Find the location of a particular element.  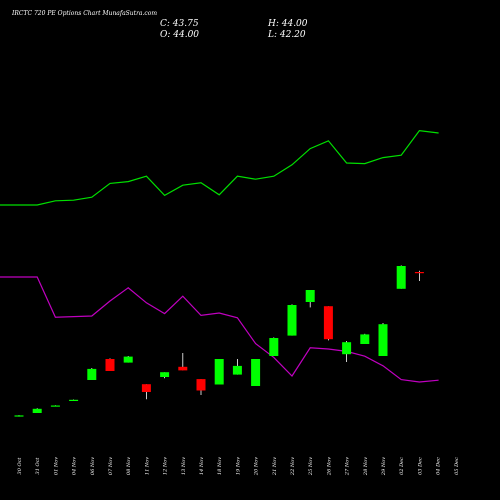

x-tick-label: 08 Nov is located at coordinates (129, 466).